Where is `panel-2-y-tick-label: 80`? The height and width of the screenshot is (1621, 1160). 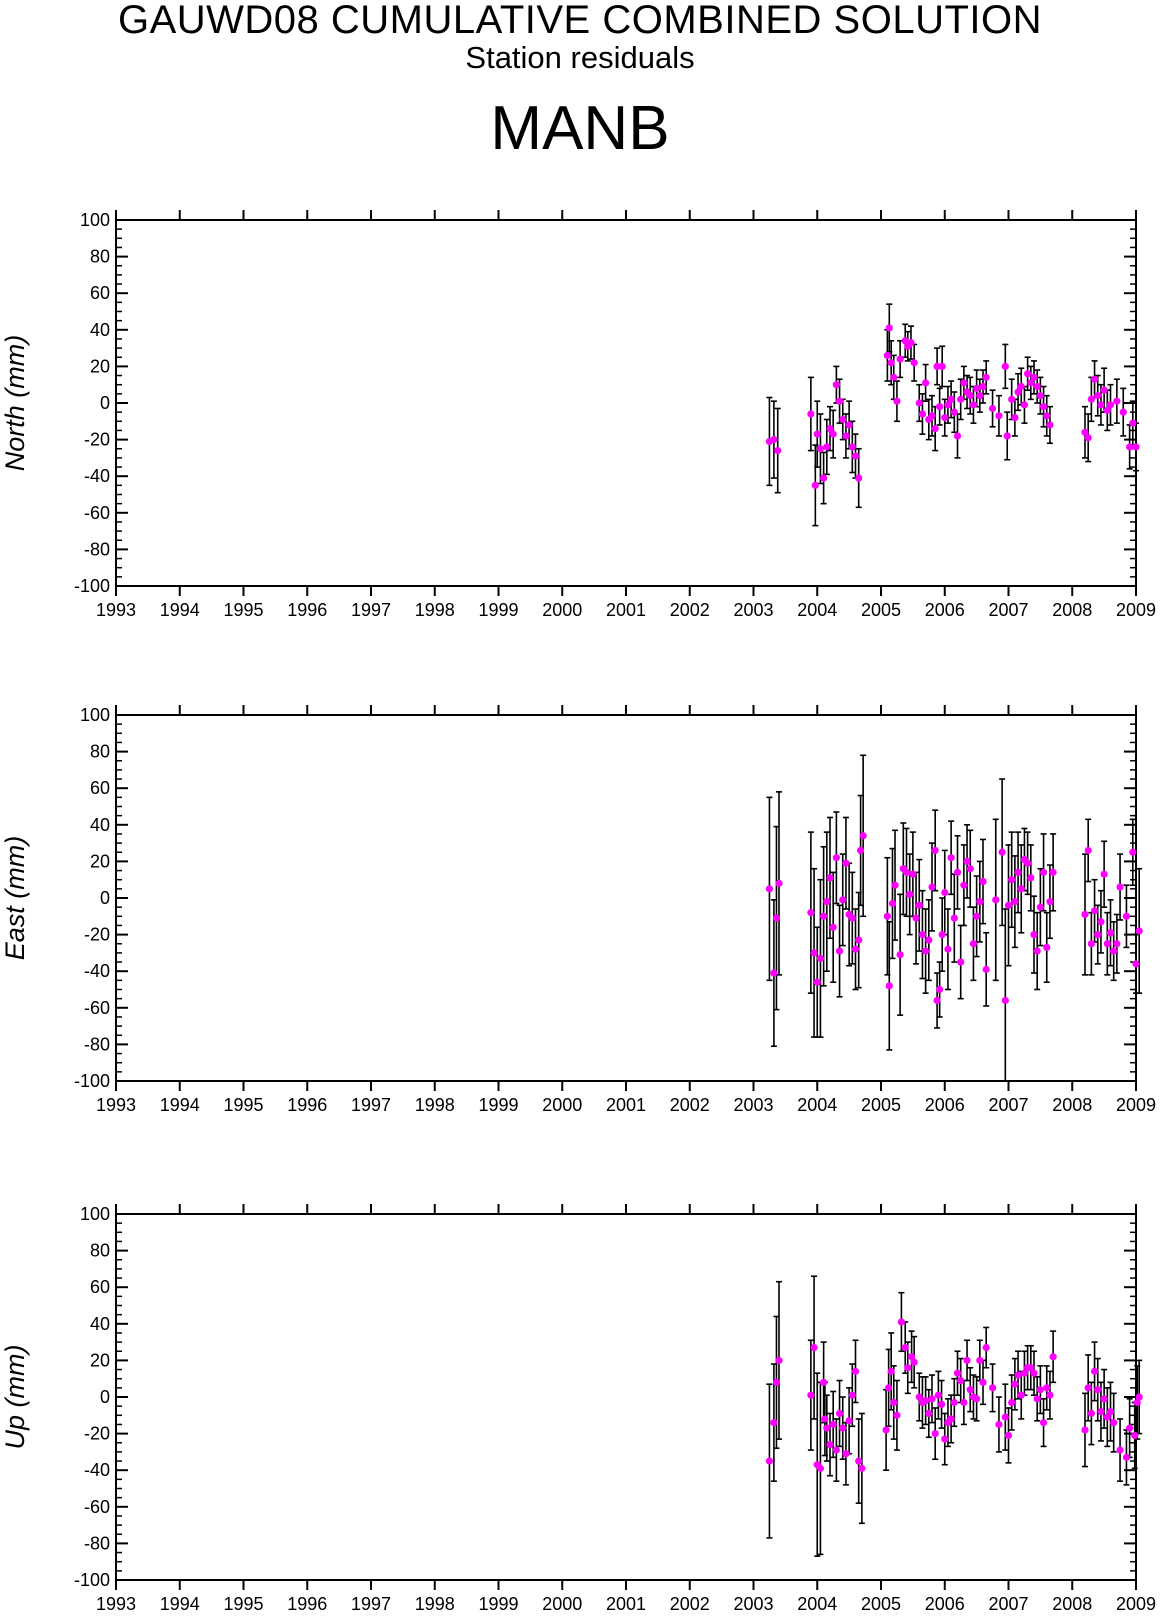 panel-2-y-tick-label: 80 is located at coordinates (100, 752).